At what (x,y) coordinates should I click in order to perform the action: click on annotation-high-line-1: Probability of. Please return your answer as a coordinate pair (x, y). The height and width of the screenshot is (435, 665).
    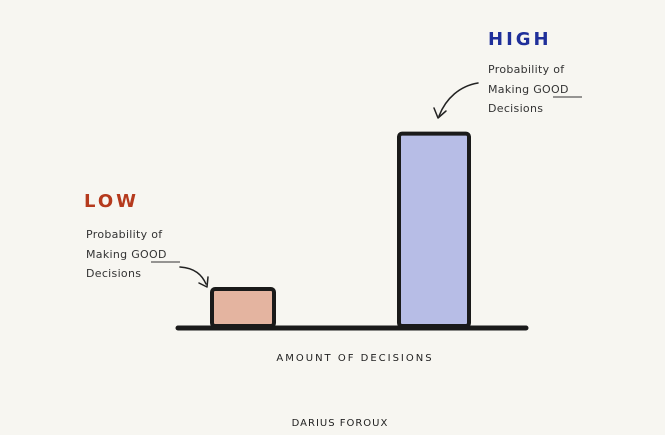
    Looking at the image, I should click on (526, 69).